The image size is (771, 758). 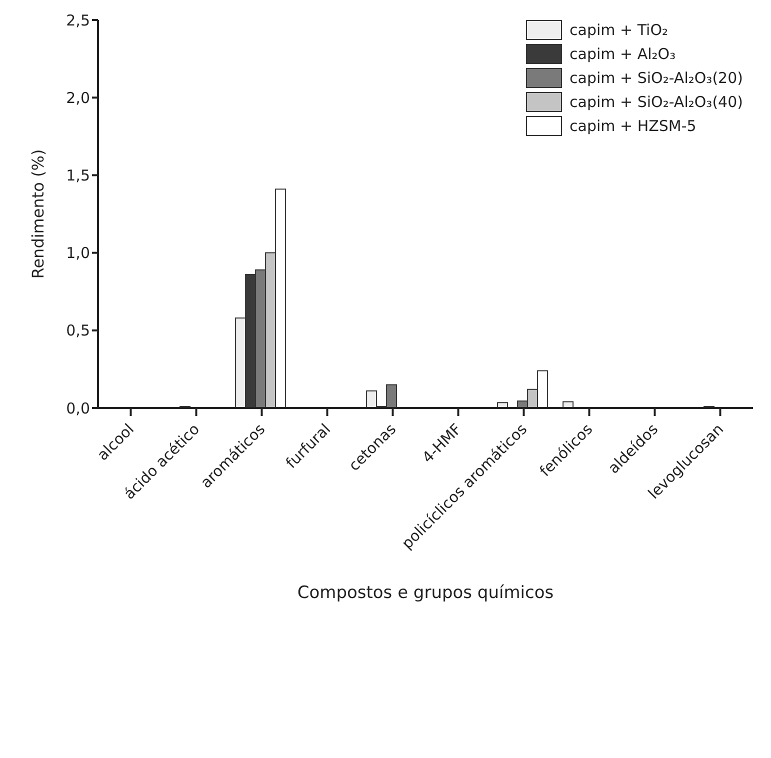 I want to click on y-axis-title: Rendimento (%), so click(x=38, y=214).